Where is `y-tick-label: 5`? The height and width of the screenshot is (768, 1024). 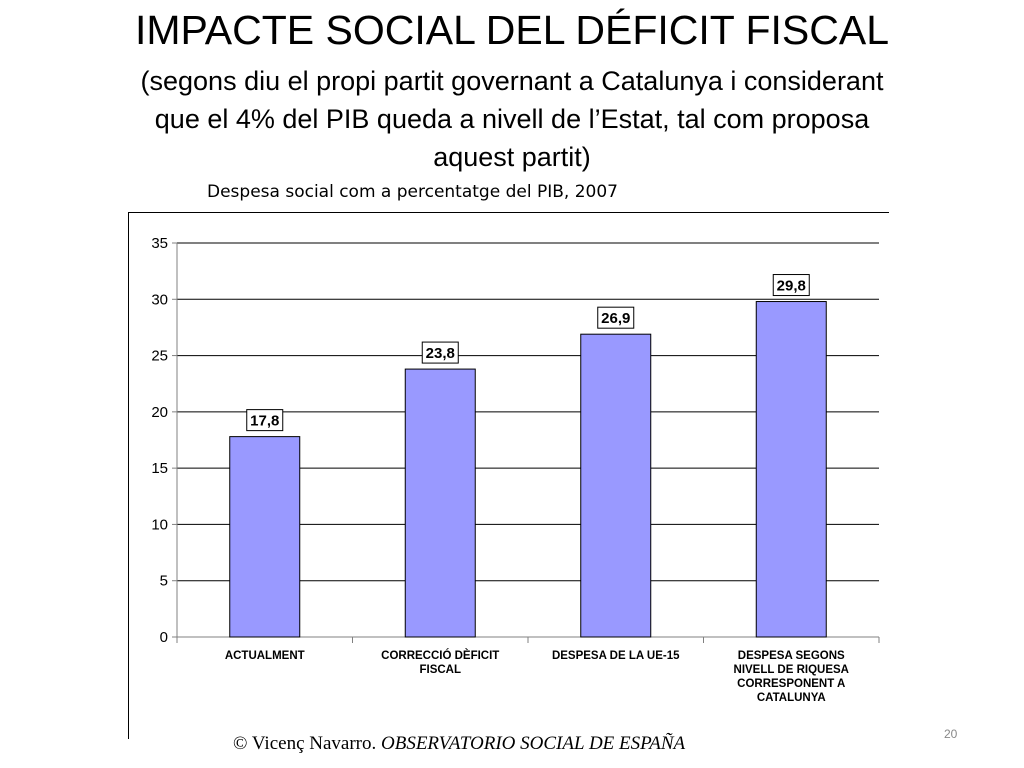 y-tick-label: 5 is located at coordinates (164, 581).